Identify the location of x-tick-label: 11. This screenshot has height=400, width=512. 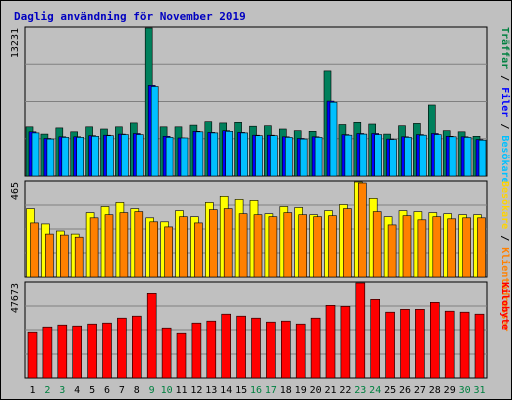
(181, 390).